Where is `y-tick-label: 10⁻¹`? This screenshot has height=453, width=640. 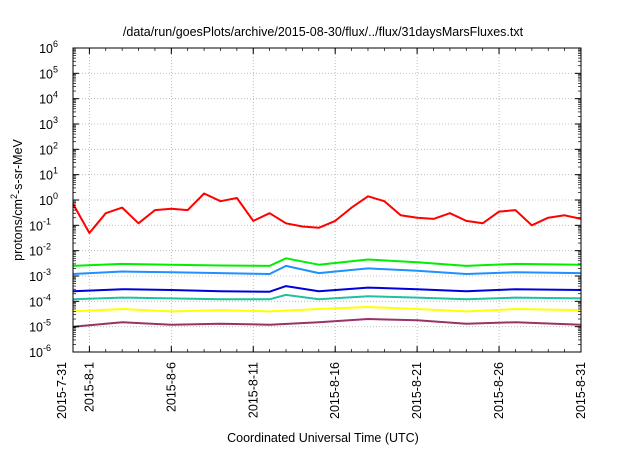
y-tick-label: 10⁻¹ is located at coordinates (40, 224).